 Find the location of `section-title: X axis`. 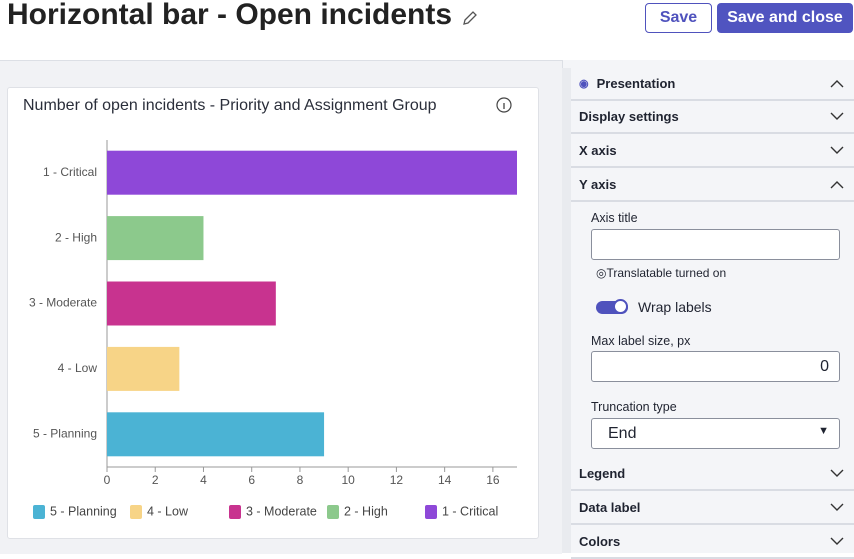

section-title: X axis is located at coordinates (598, 150).